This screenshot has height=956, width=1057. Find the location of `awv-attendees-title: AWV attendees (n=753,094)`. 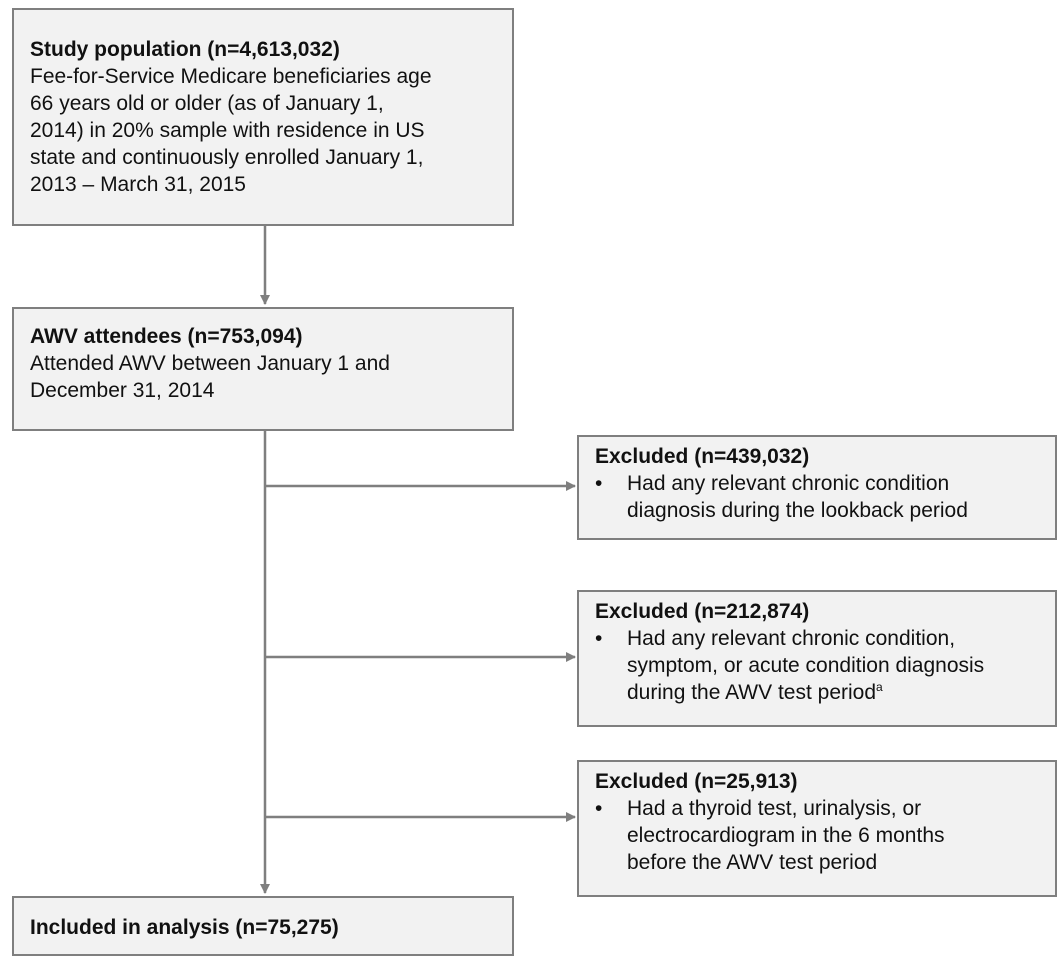

awv-attendees-title: AWV attendees (n=753,094) is located at coordinates (166, 336).